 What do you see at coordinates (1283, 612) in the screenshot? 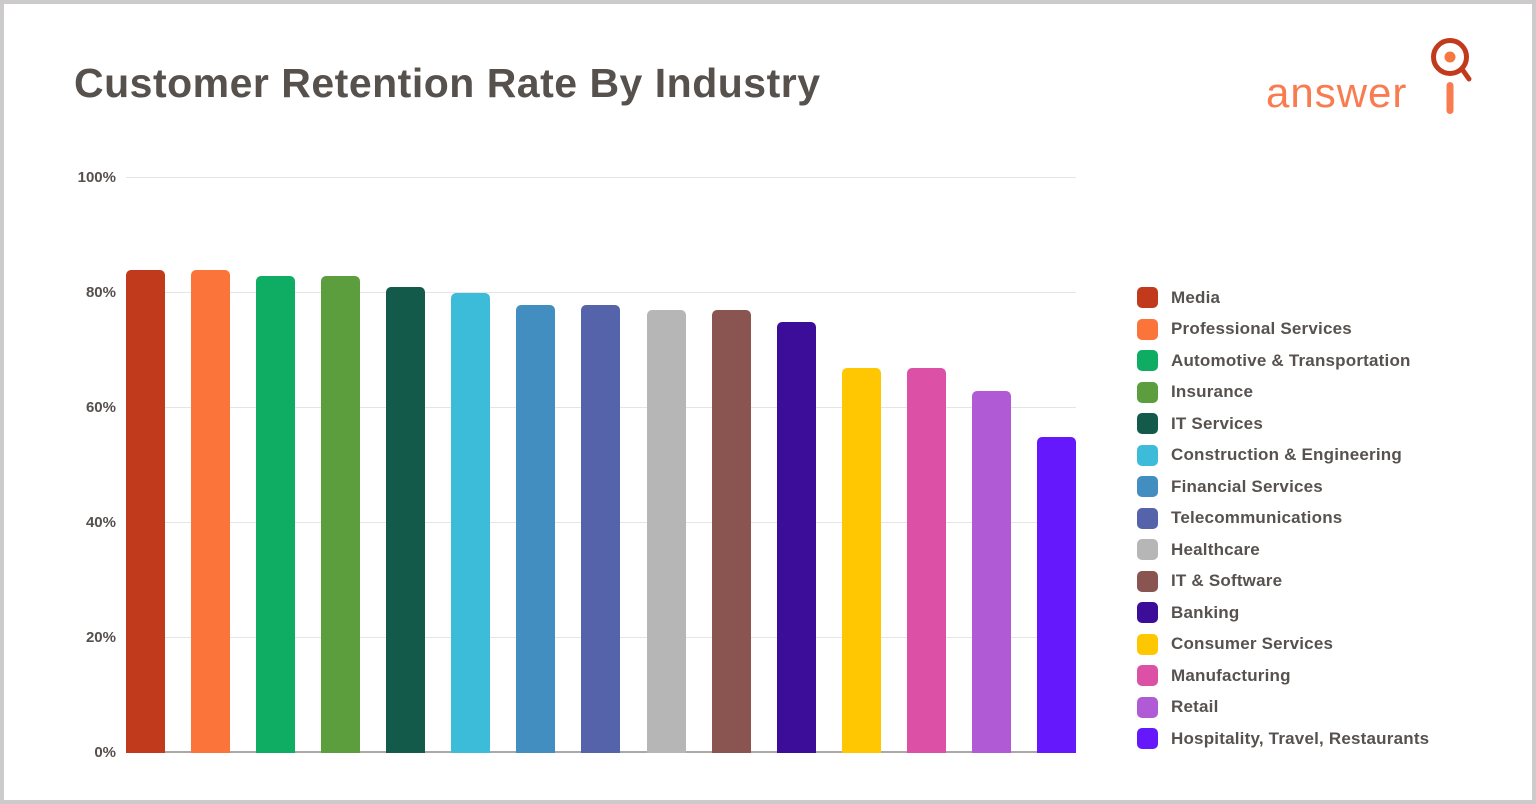
I see `legend-item-banking: Banking` at bounding box center [1283, 612].